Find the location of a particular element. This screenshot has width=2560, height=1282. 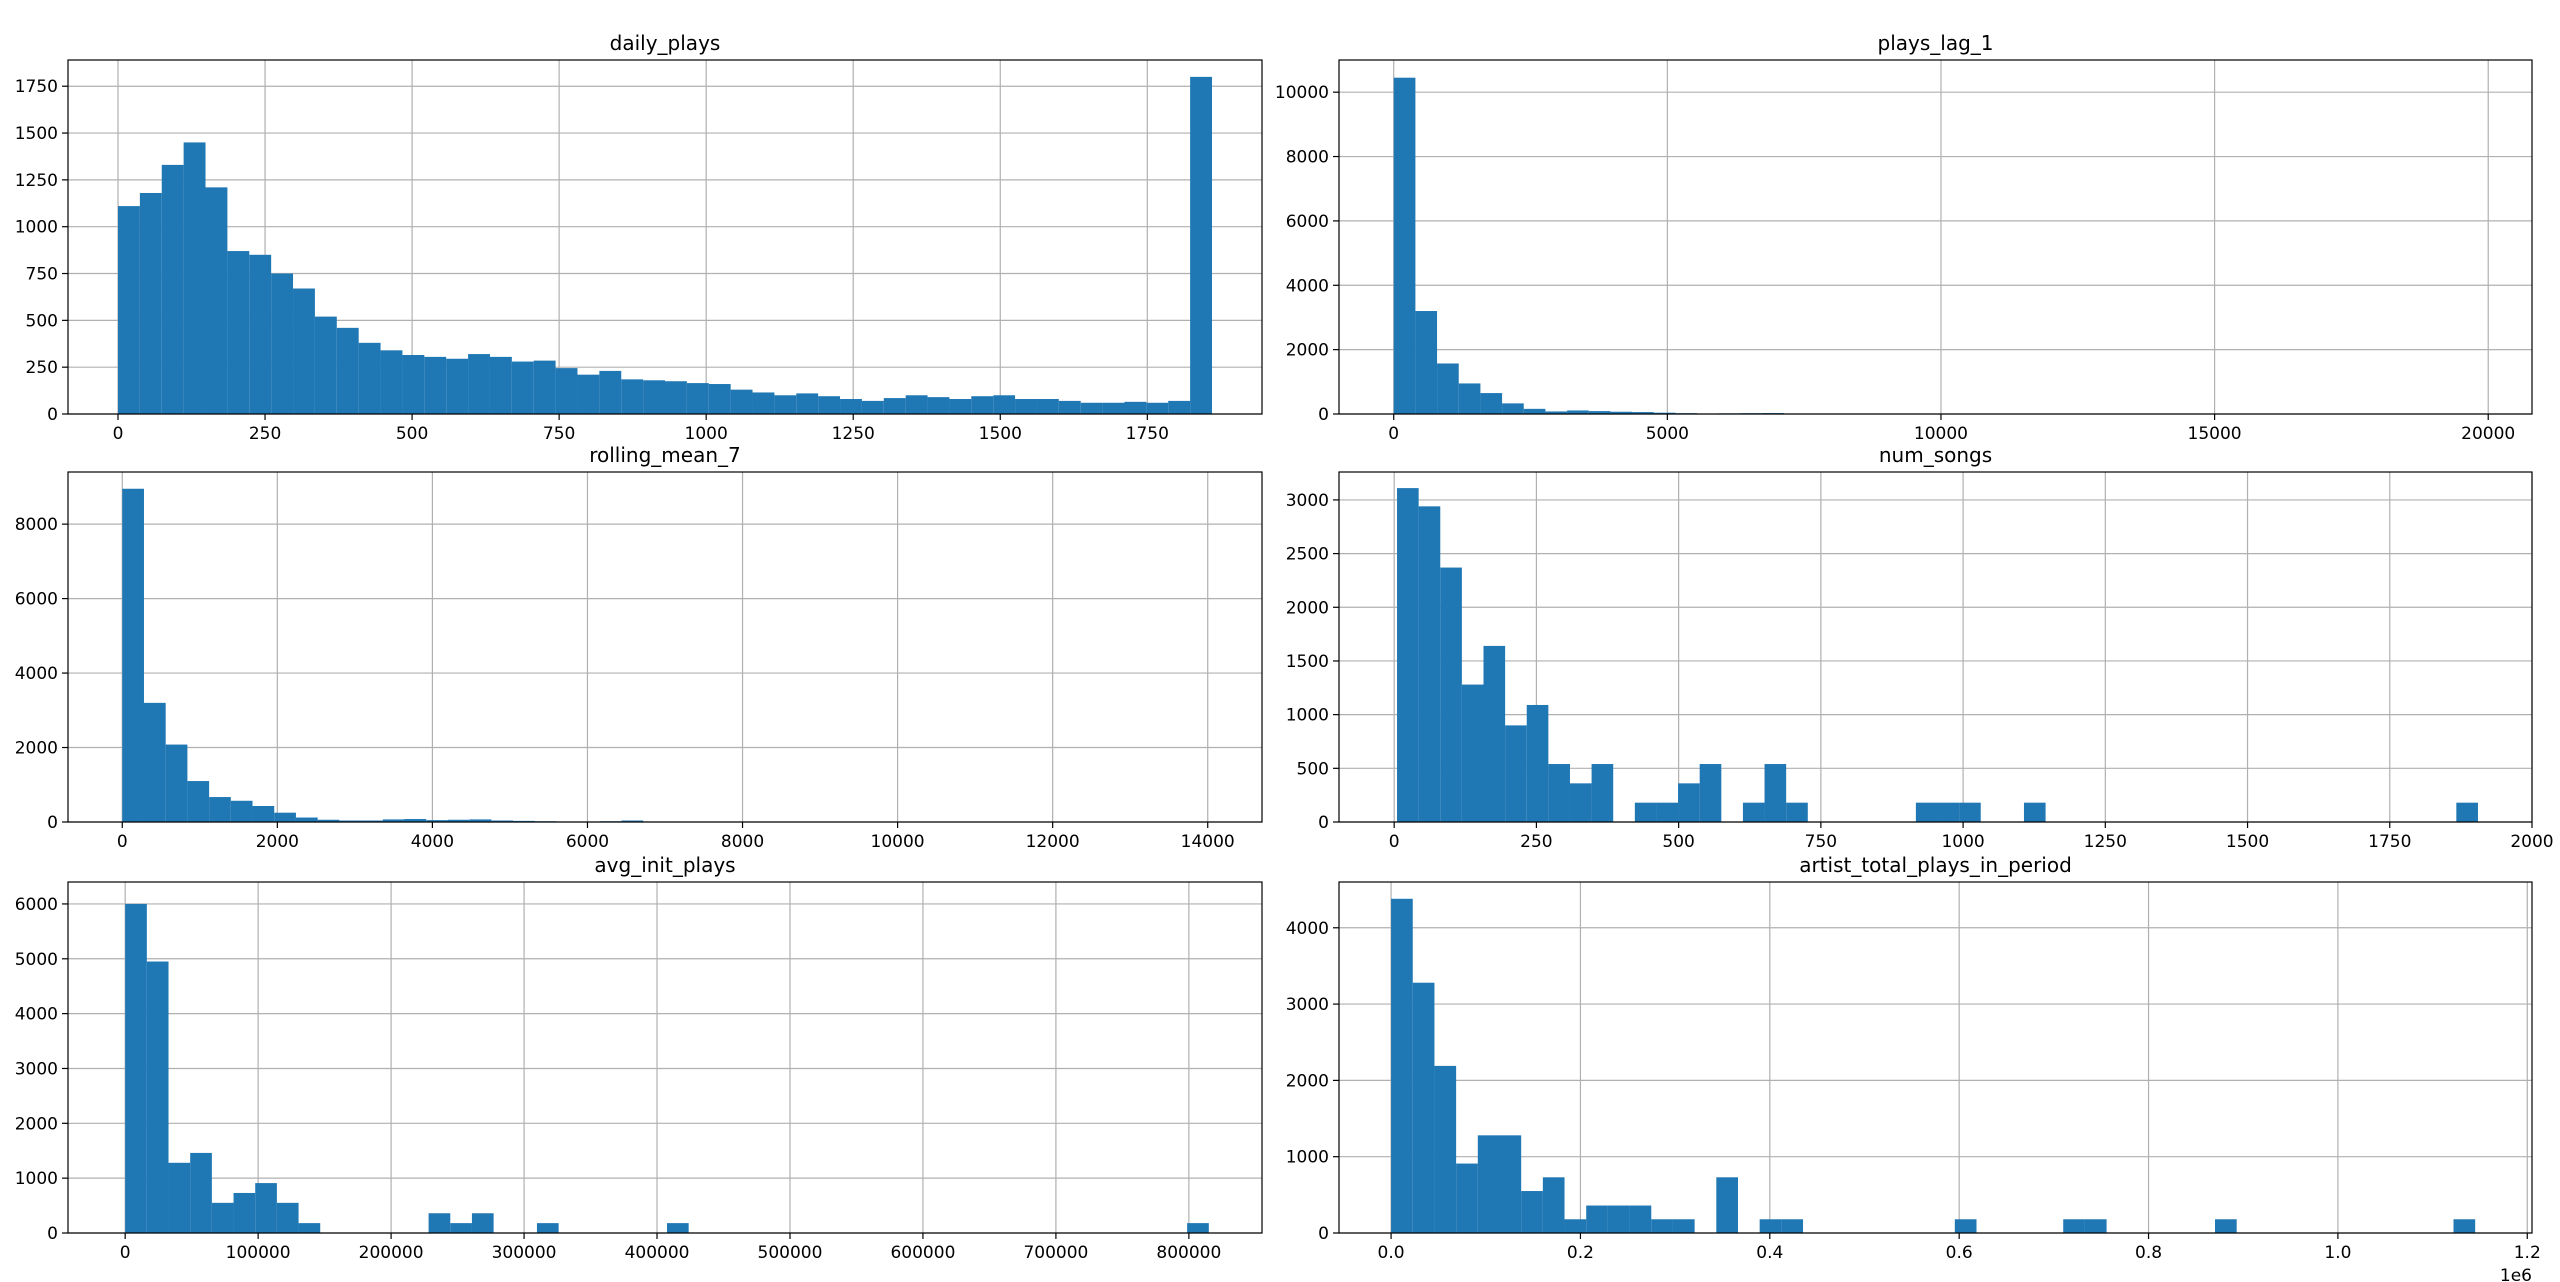

y-tick-label: 6000 is located at coordinates (36, 600).